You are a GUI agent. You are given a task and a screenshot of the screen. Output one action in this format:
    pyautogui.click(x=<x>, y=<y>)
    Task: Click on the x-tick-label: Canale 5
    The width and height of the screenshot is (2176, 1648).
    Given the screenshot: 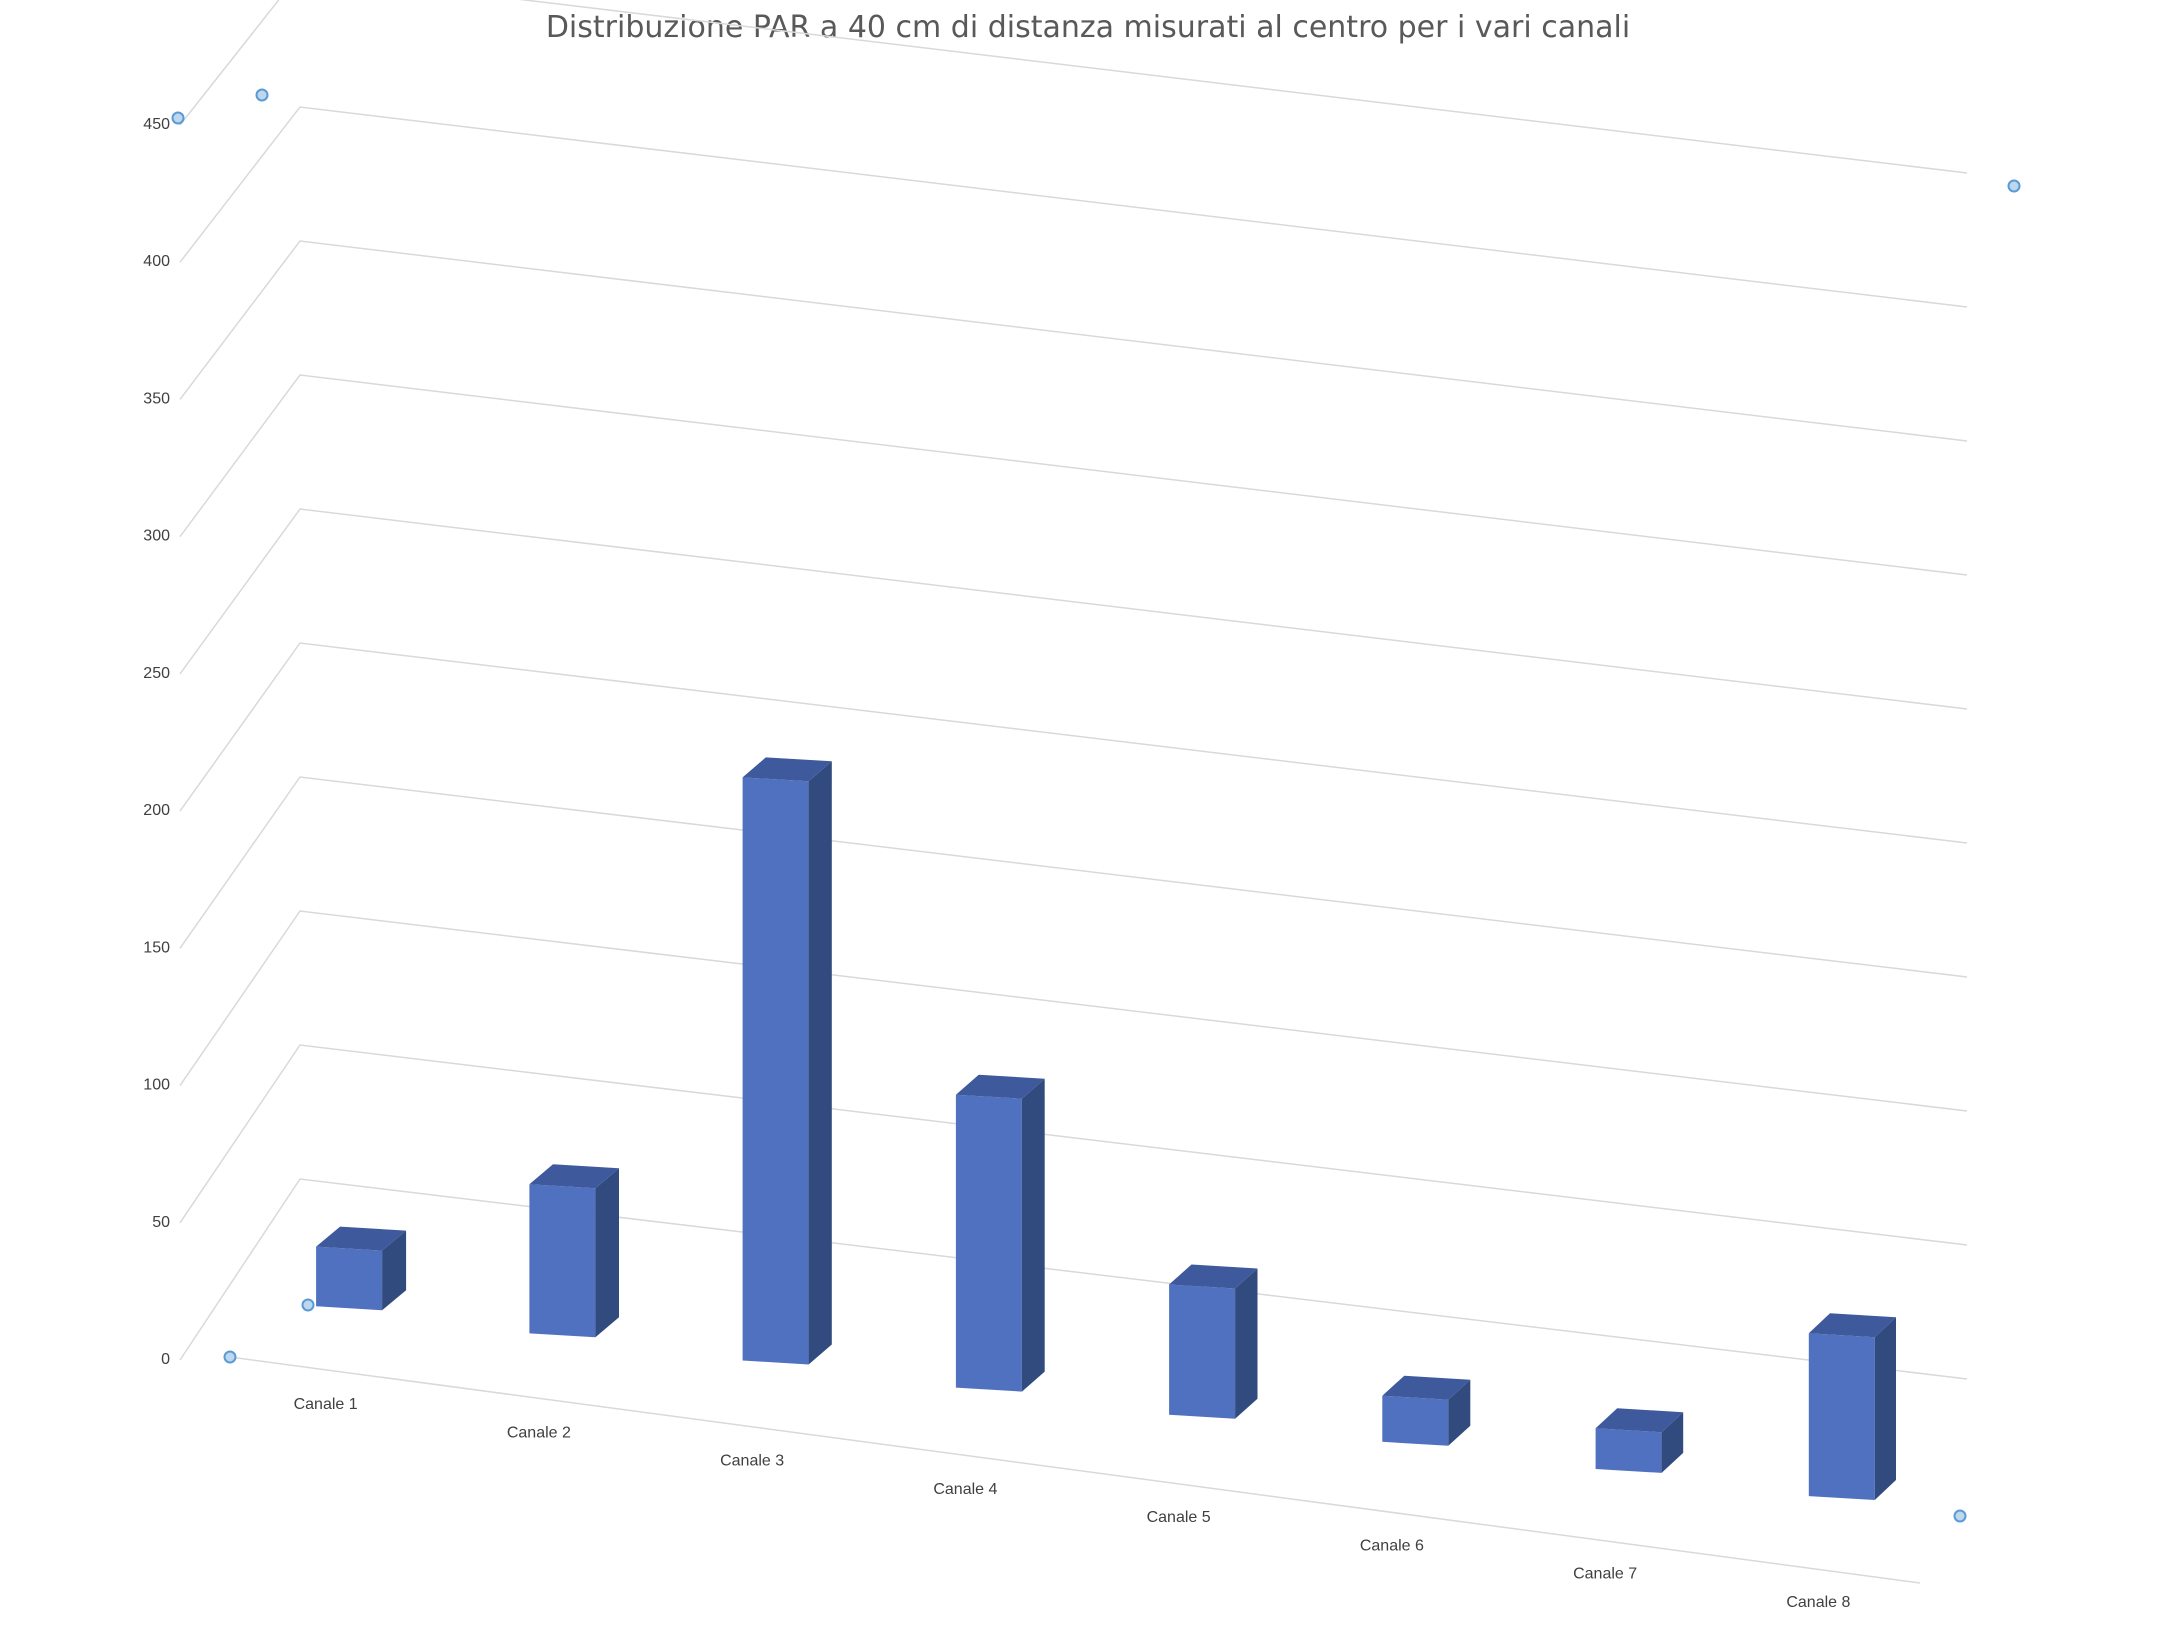 What is the action you would take?
    pyautogui.click(x=1179, y=1517)
    